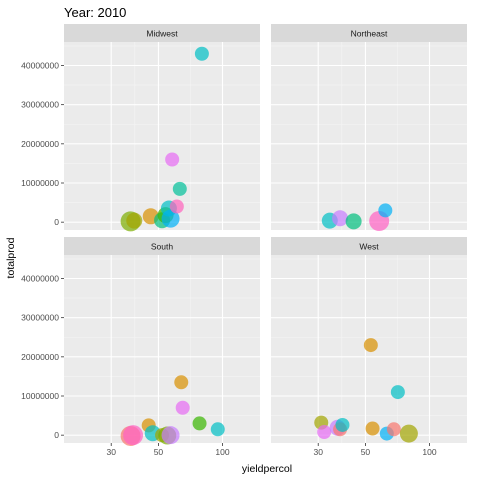 This screenshot has width=480, height=480. What do you see at coordinates (369, 34) in the screenshot?
I see `facet-label: Northeast` at bounding box center [369, 34].